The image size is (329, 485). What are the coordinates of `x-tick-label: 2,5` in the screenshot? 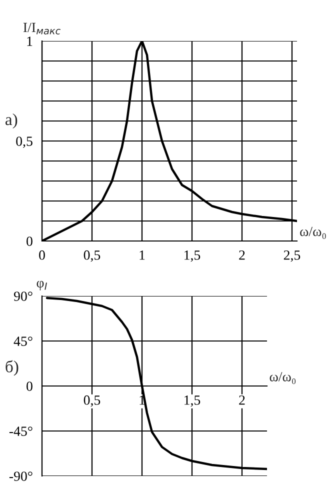 It's located at (292, 256).